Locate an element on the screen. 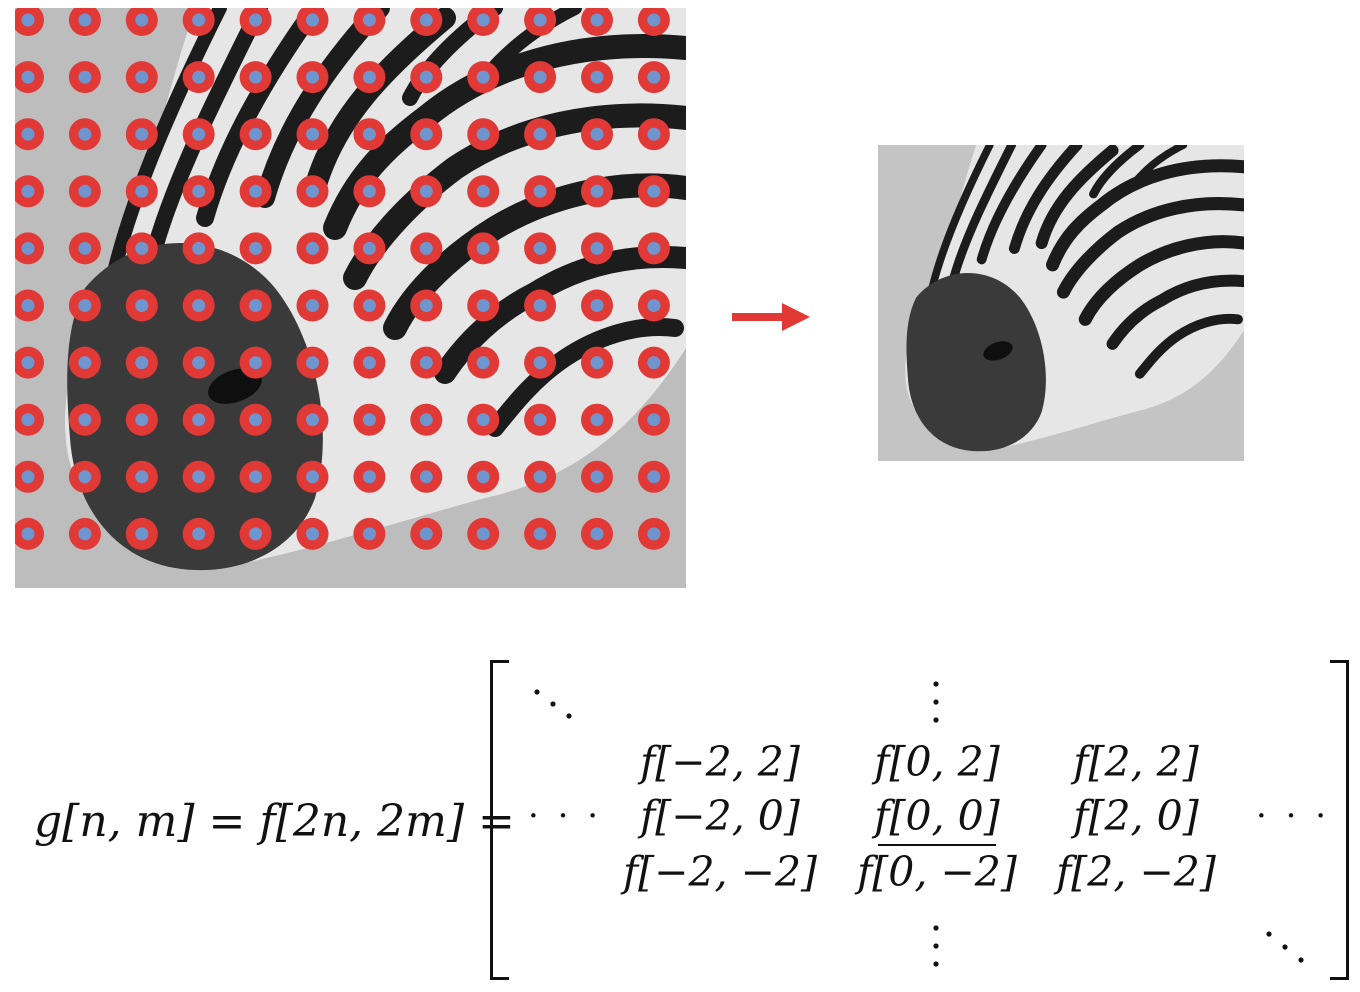 The width and height of the screenshot is (1360, 992). ddots-bottom-right-icon is located at coordinates (1285, 947).